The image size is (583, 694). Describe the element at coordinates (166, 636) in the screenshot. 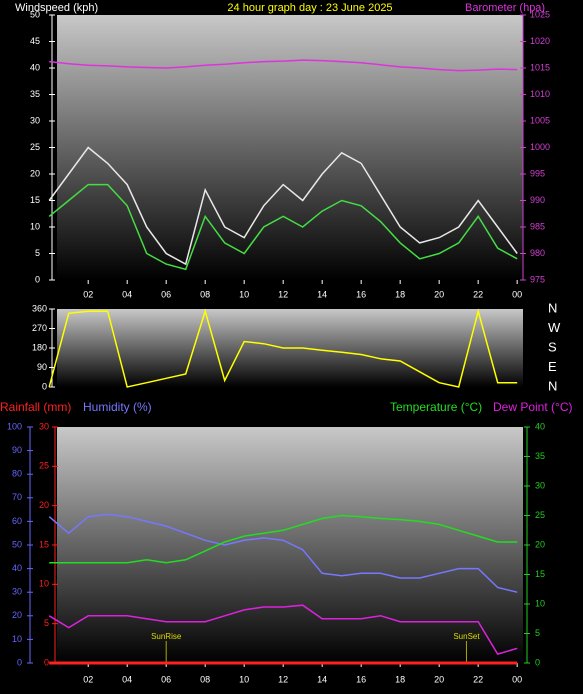

I see `annotation: SunRise` at that location.